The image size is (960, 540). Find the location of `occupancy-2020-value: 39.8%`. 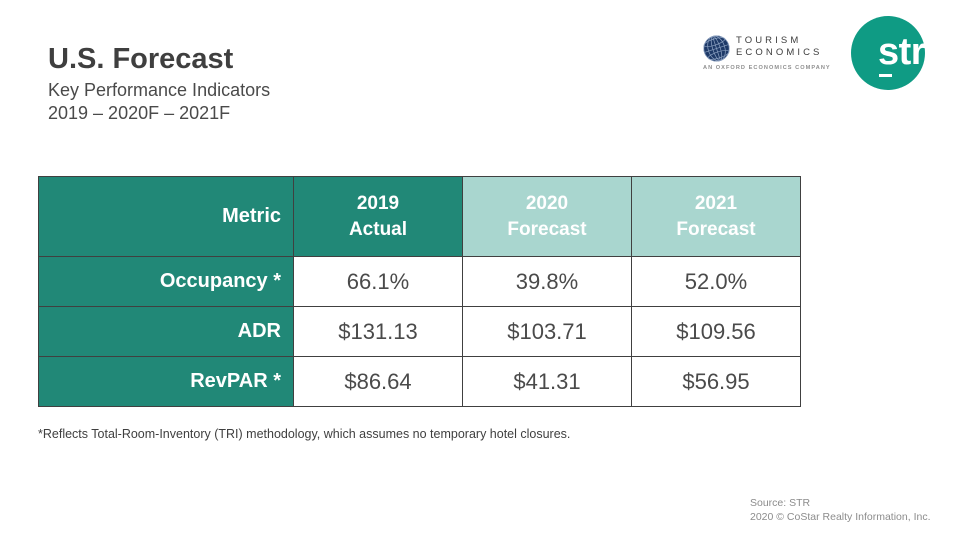

occupancy-2020-value: 39.8% is located at coordinates (547, 281).